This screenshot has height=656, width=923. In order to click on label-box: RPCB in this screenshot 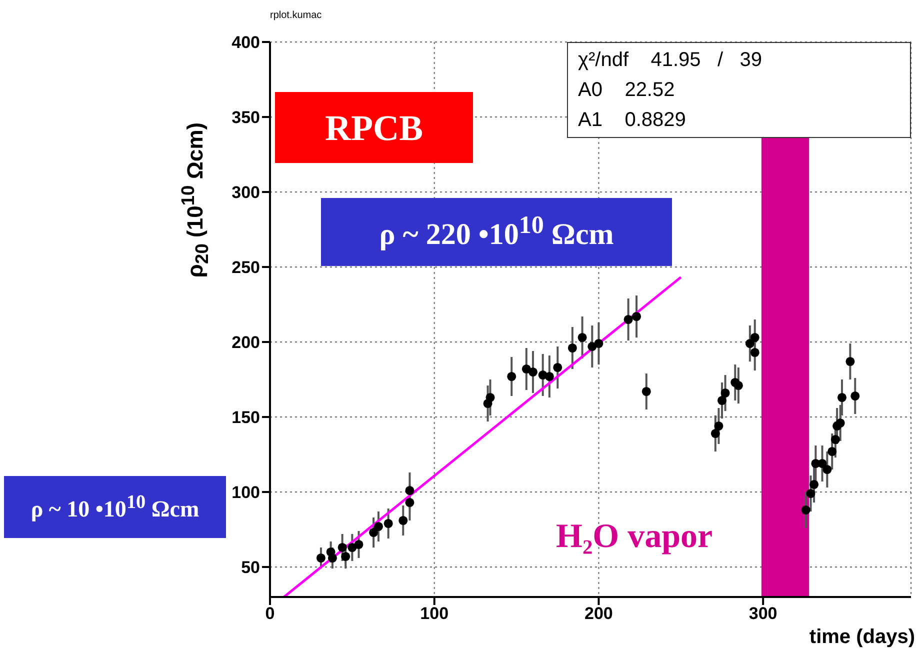, I will do `click(374, 127)`.